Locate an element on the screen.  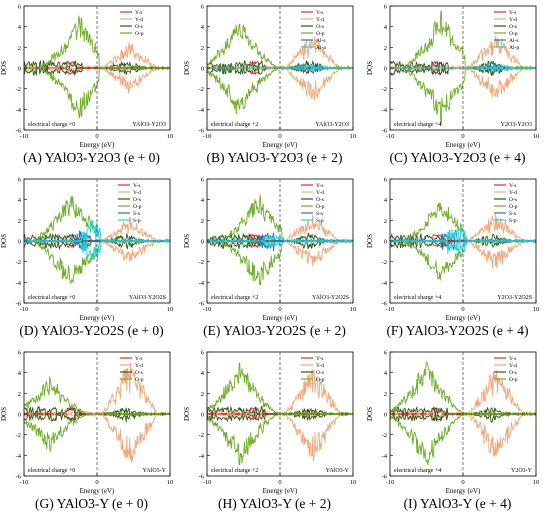
panel-caption: (H) YAlO3-Y (e + 2) is located at coordinates (274, 503).